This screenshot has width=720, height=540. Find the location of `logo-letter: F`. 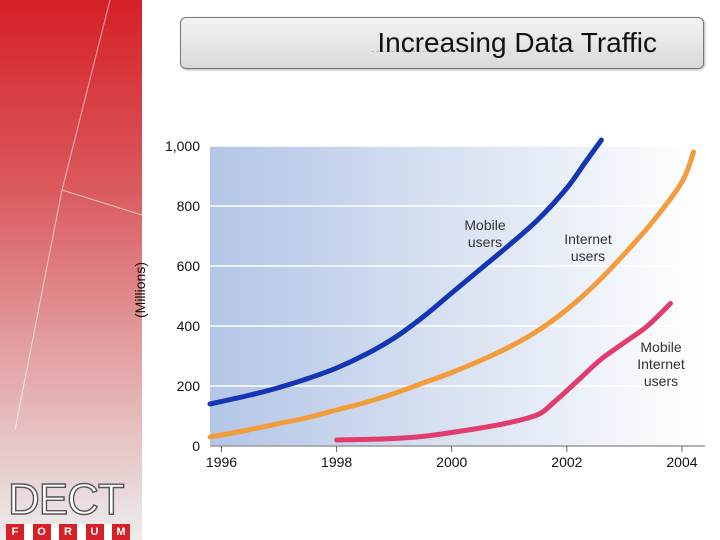

logo-letter: F is located at coordinates (15, 532).